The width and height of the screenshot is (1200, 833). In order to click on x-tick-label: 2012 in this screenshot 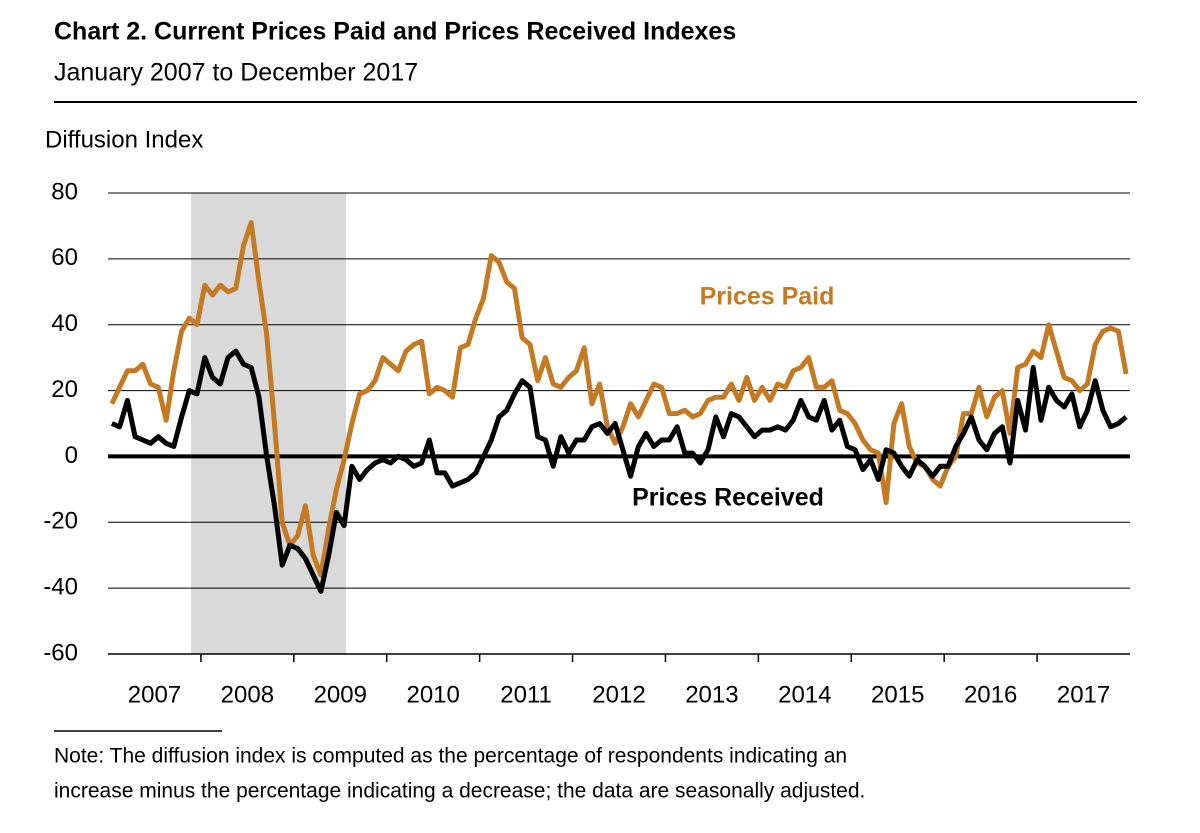, I will do `click(618, 694)`.